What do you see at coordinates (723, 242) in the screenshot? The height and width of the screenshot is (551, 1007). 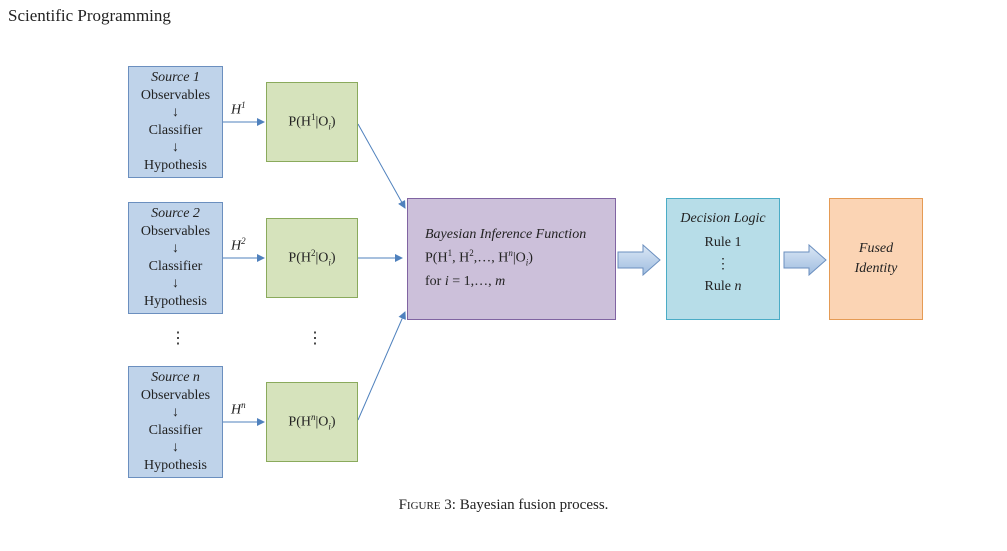 I see `rule-1: Rule 1` at bounding box center [723, 242].